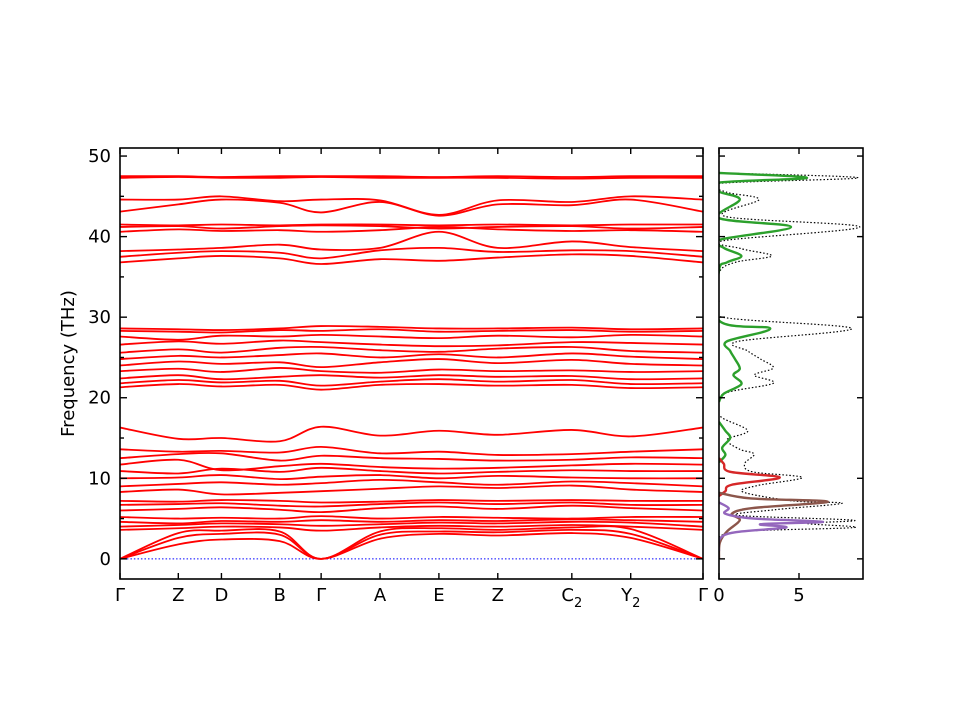 The height and width of the screenshot is (720, 960). What do you see at coordinates (99, 317) in the screenshot?
I see `y-tick-label: 30` at bounding box center [99, 317].